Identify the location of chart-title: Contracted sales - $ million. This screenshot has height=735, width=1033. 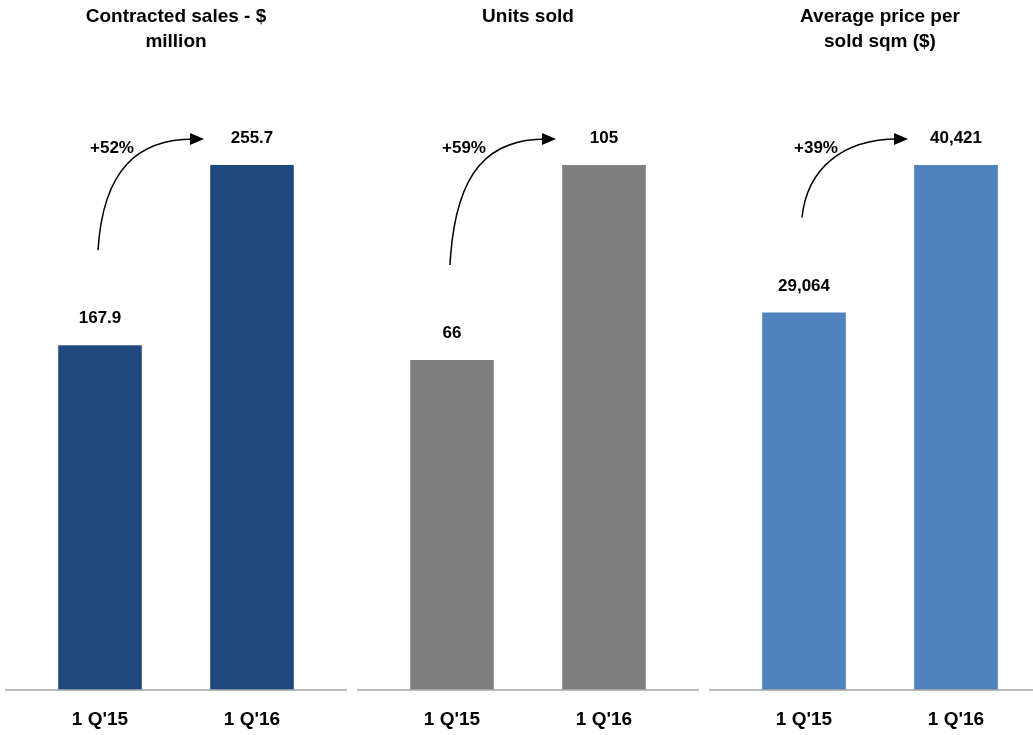
(176, 28).